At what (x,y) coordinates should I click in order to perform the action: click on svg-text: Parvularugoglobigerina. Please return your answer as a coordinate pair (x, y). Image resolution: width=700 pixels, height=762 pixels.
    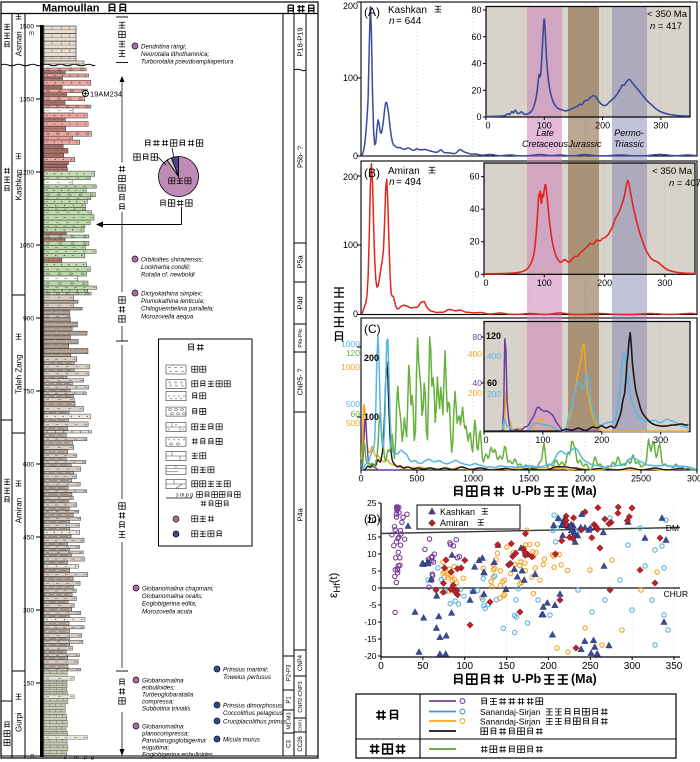
    Looking at the image, I should click on (174, 741).